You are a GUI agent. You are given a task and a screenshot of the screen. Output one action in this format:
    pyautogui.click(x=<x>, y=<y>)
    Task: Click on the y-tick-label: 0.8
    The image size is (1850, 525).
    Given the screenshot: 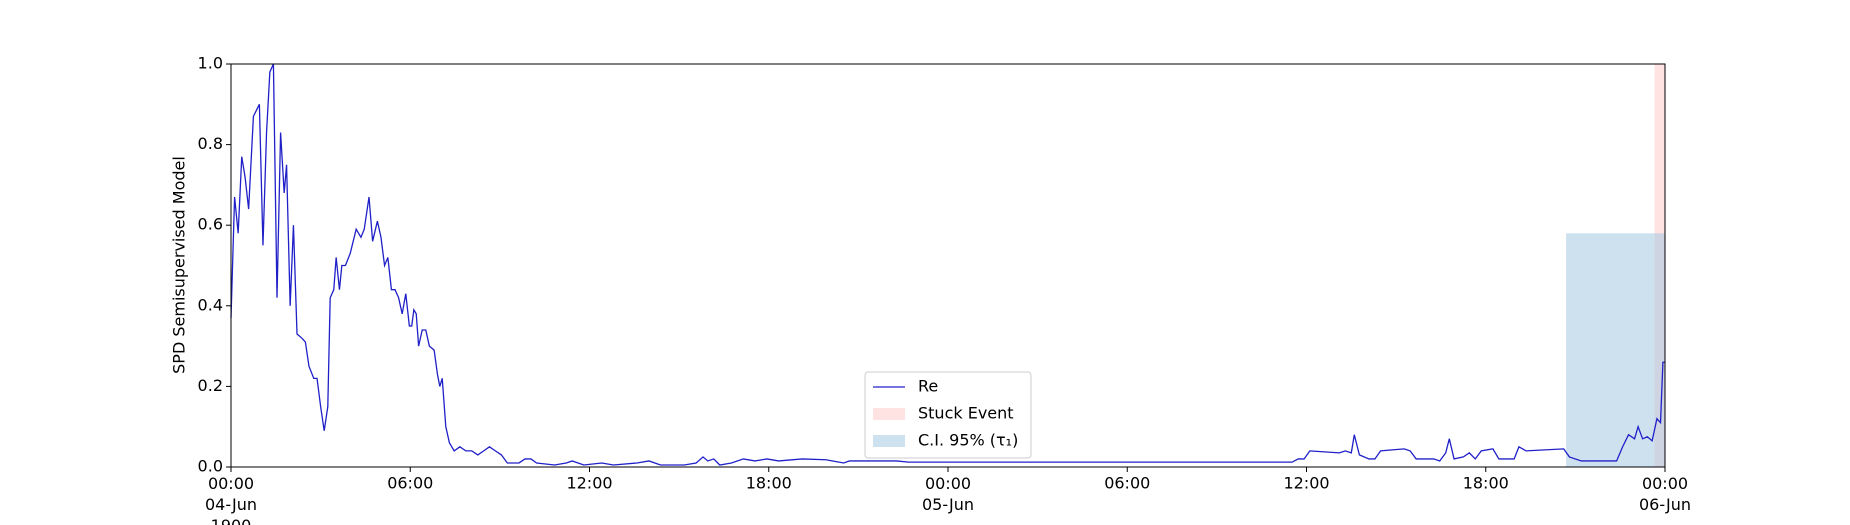 What is the action you would take?
    pyautogui.click(x=210, y=143)
    